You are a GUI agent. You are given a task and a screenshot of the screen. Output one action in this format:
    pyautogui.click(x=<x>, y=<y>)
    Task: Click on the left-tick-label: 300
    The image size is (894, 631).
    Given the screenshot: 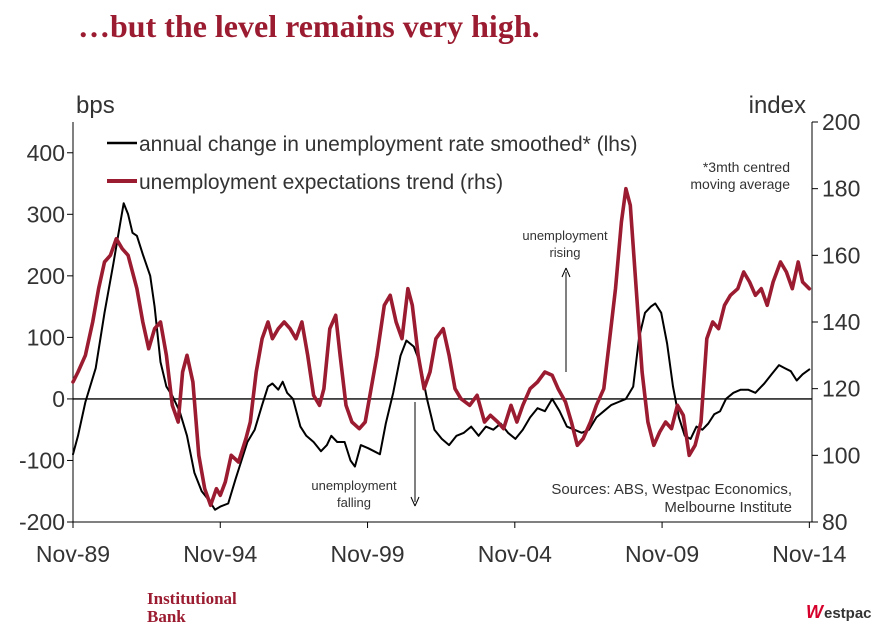 What is the action you would take?
    pyautogui.click(x=46, y=214)
    